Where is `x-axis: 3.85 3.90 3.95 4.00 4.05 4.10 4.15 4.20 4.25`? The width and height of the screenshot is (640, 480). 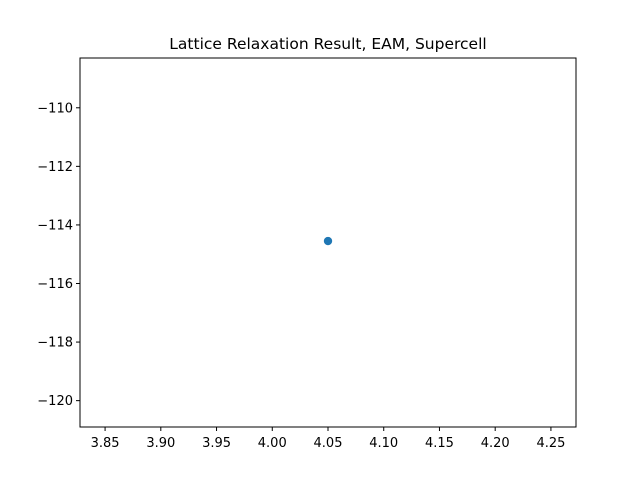
x-axis: 3.85 3.90 3.95 4.00 4.05 4.10 4.15 4.20 4.25 is located at coordinates (328, 439).